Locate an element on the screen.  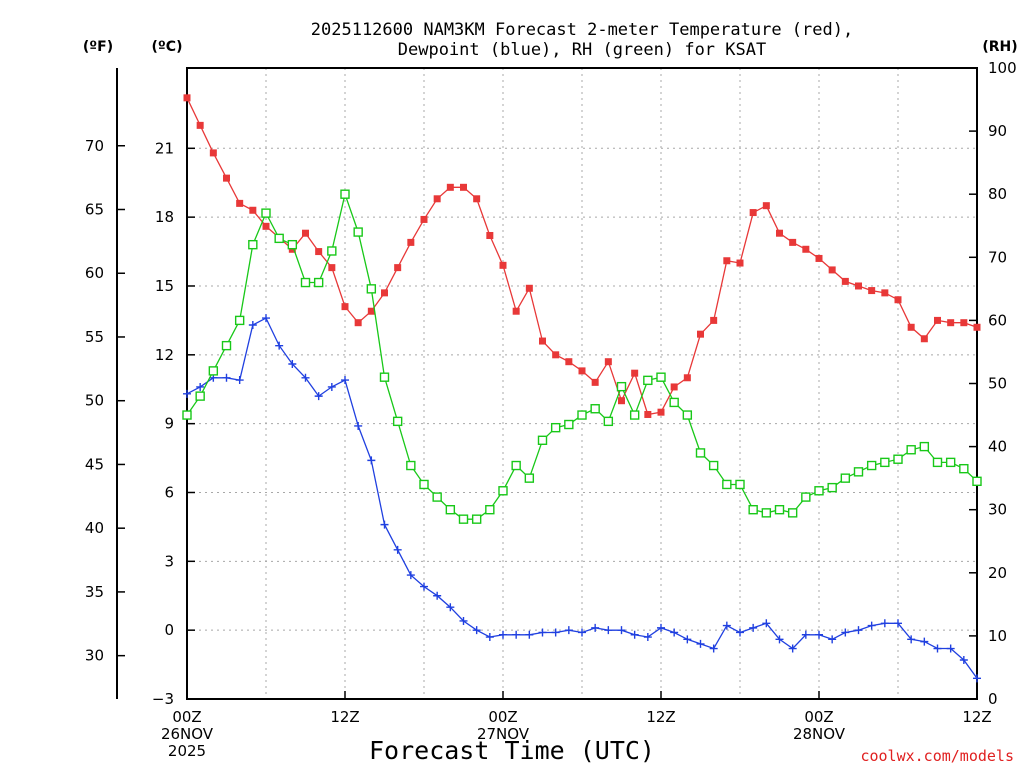
x-tick-label: 28NOV is located at coordinates (819, 734).